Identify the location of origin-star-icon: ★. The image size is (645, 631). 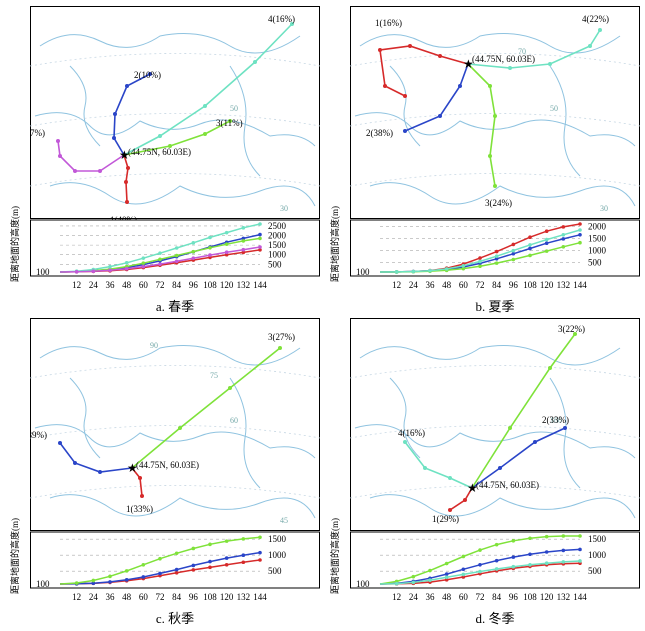
(468, 64).